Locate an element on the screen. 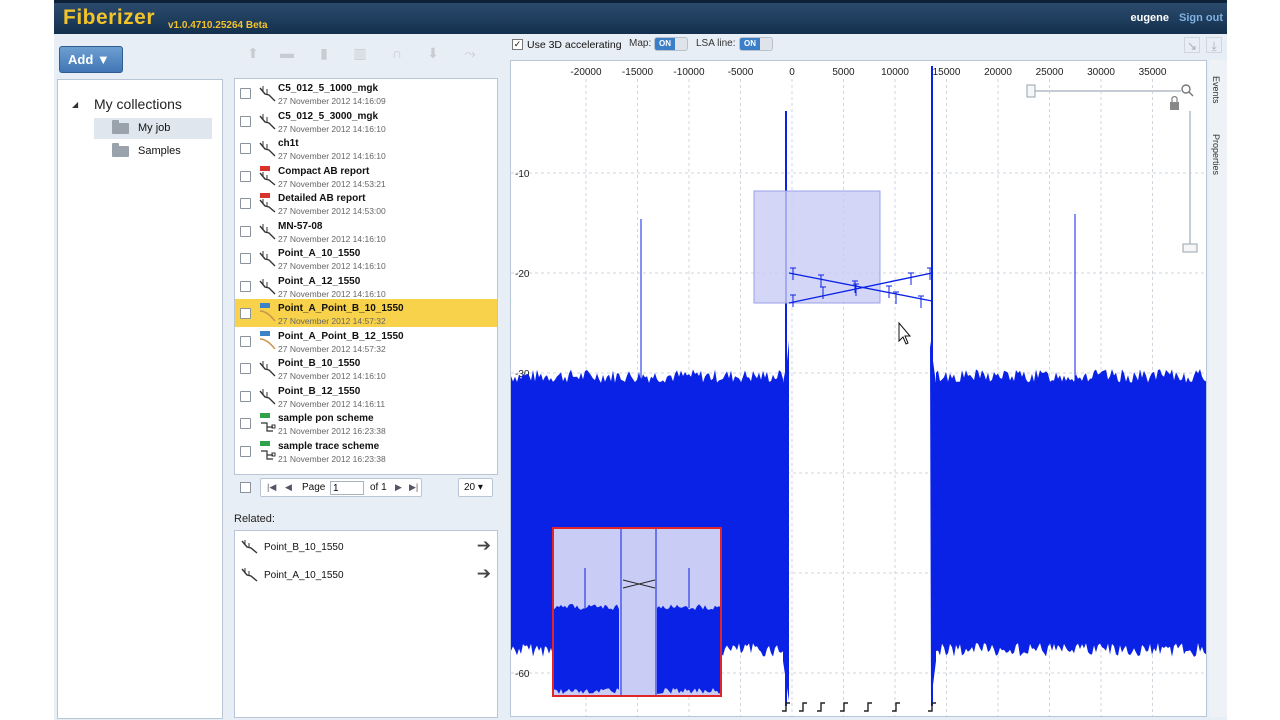 This screenshot has width=1280, height=720. file-date: 21 November 2012 16:23:38 is located at coordinates (332, 458).